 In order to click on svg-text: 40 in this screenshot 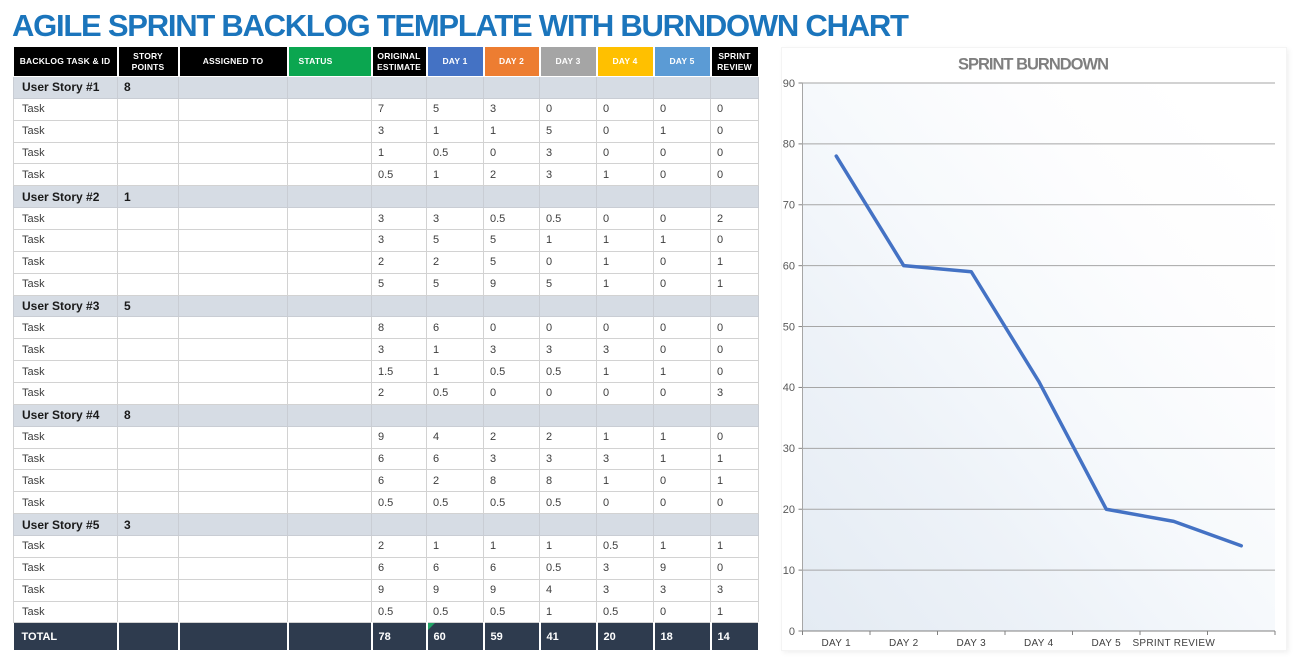, I will do `click(789, 388)`.